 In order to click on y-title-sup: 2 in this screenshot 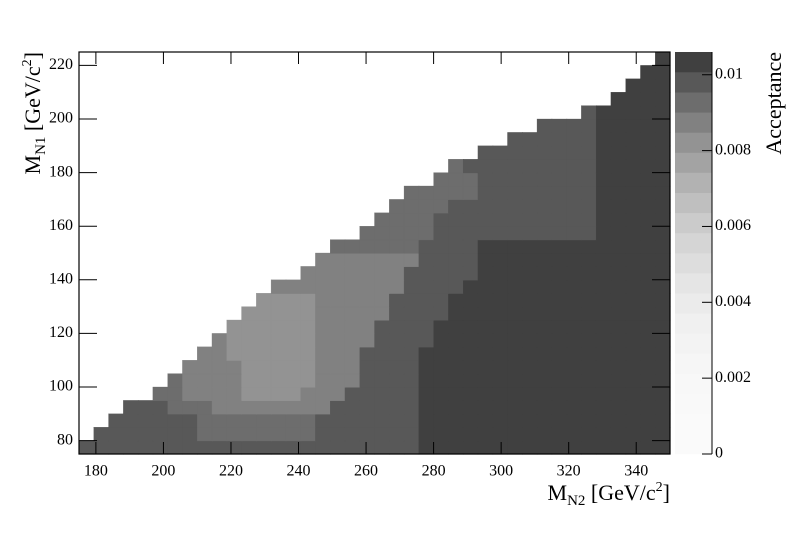, I will do `click(27, 62)`.